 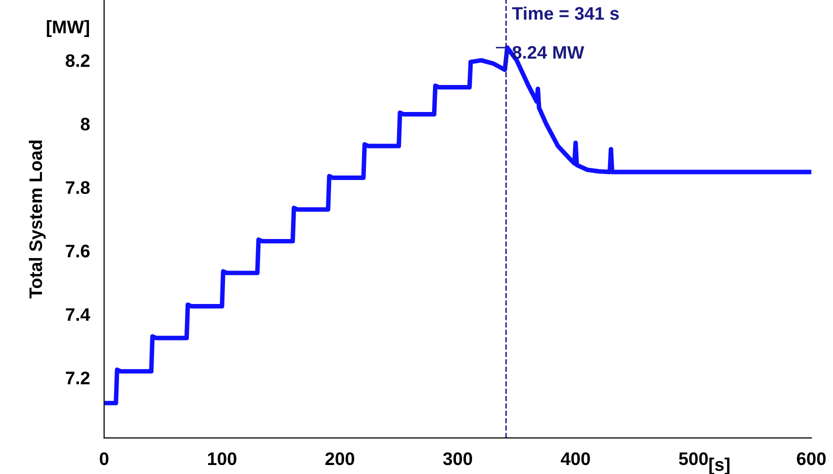 I want to click on y-tick-label: 7.4, so click(x=78, y=314).